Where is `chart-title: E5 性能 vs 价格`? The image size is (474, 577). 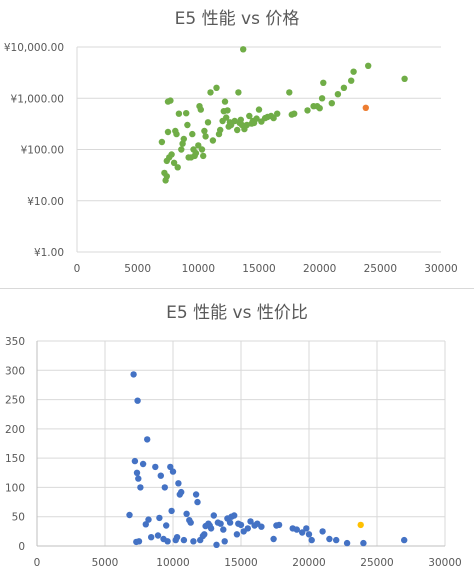 chart-title: E5 性能 vs 价格 is located at coordinates (237, 19).